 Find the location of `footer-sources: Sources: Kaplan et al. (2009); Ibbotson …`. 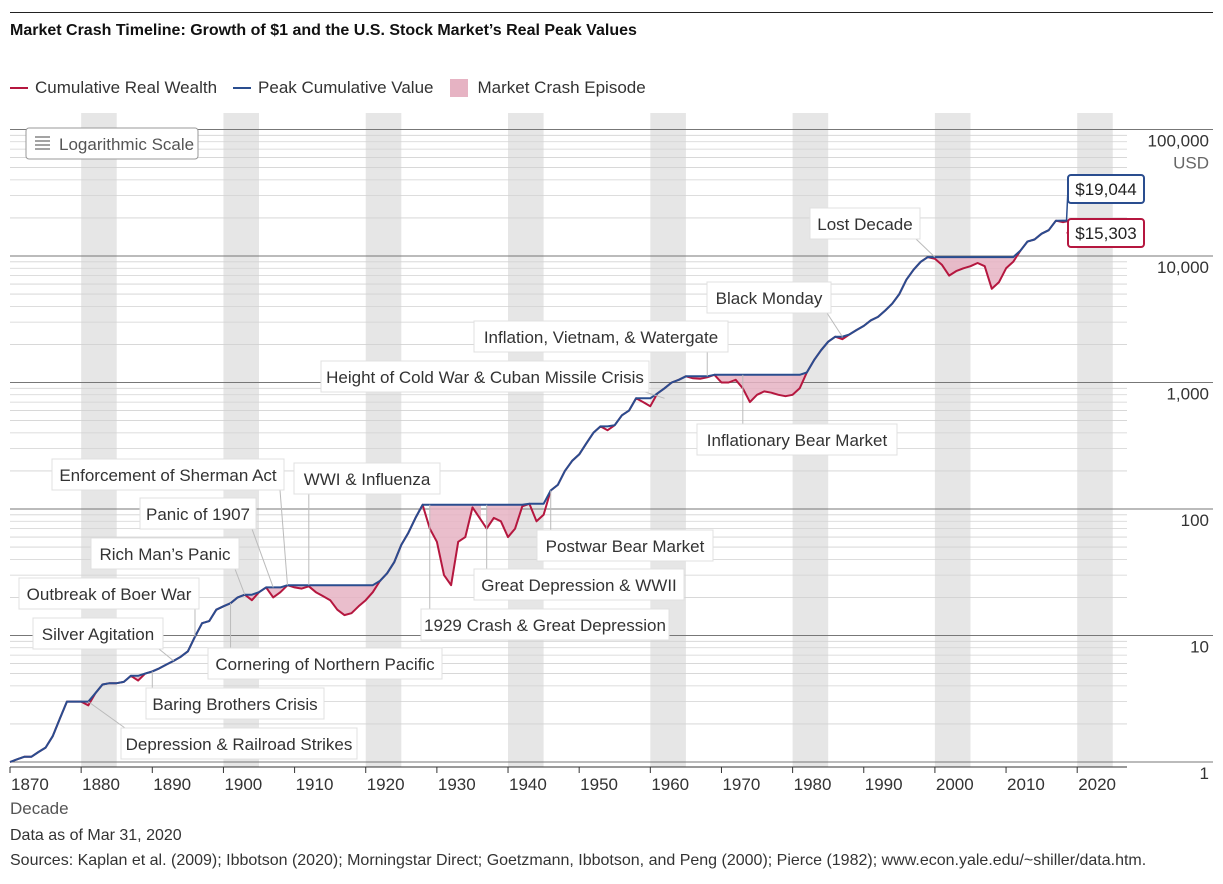

footer-sources: Sources: Kaplan et al. (2009); Ibbotson … is located at coordinates (578, 860).